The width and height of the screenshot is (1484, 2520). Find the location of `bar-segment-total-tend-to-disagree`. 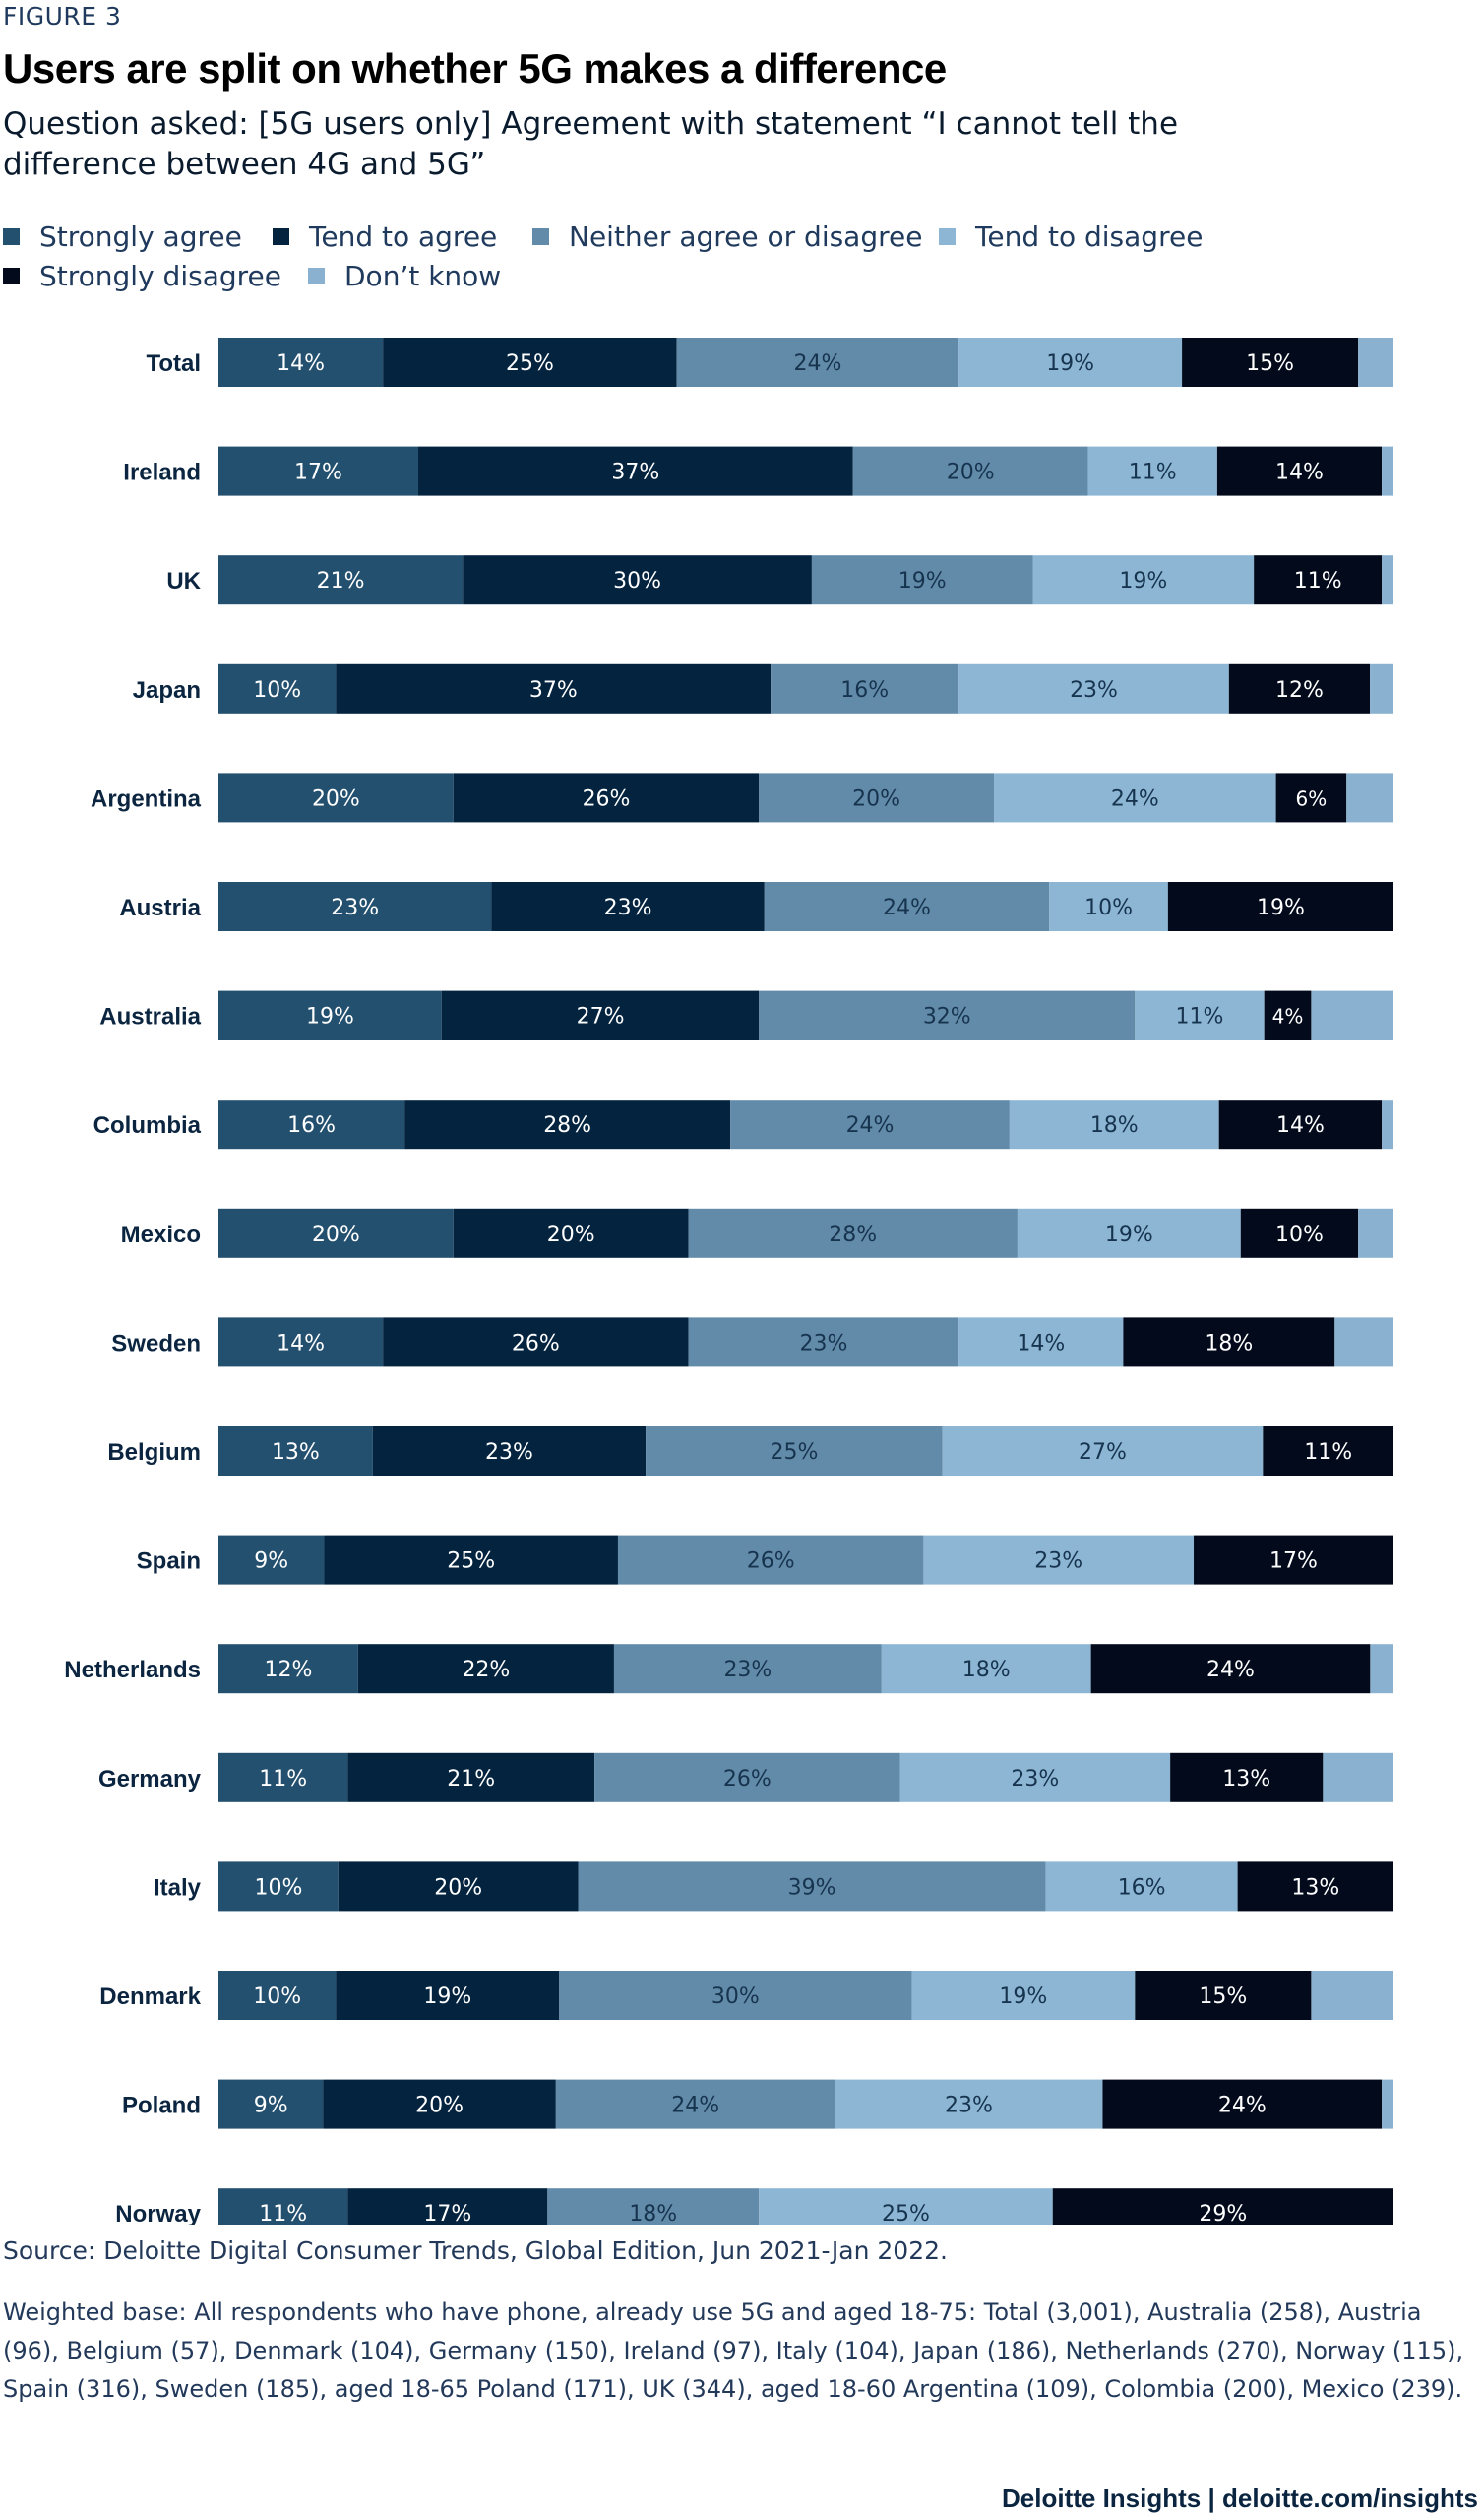

bar-segment-total-tend-to-disagree is located at coordinates (1071, 362).